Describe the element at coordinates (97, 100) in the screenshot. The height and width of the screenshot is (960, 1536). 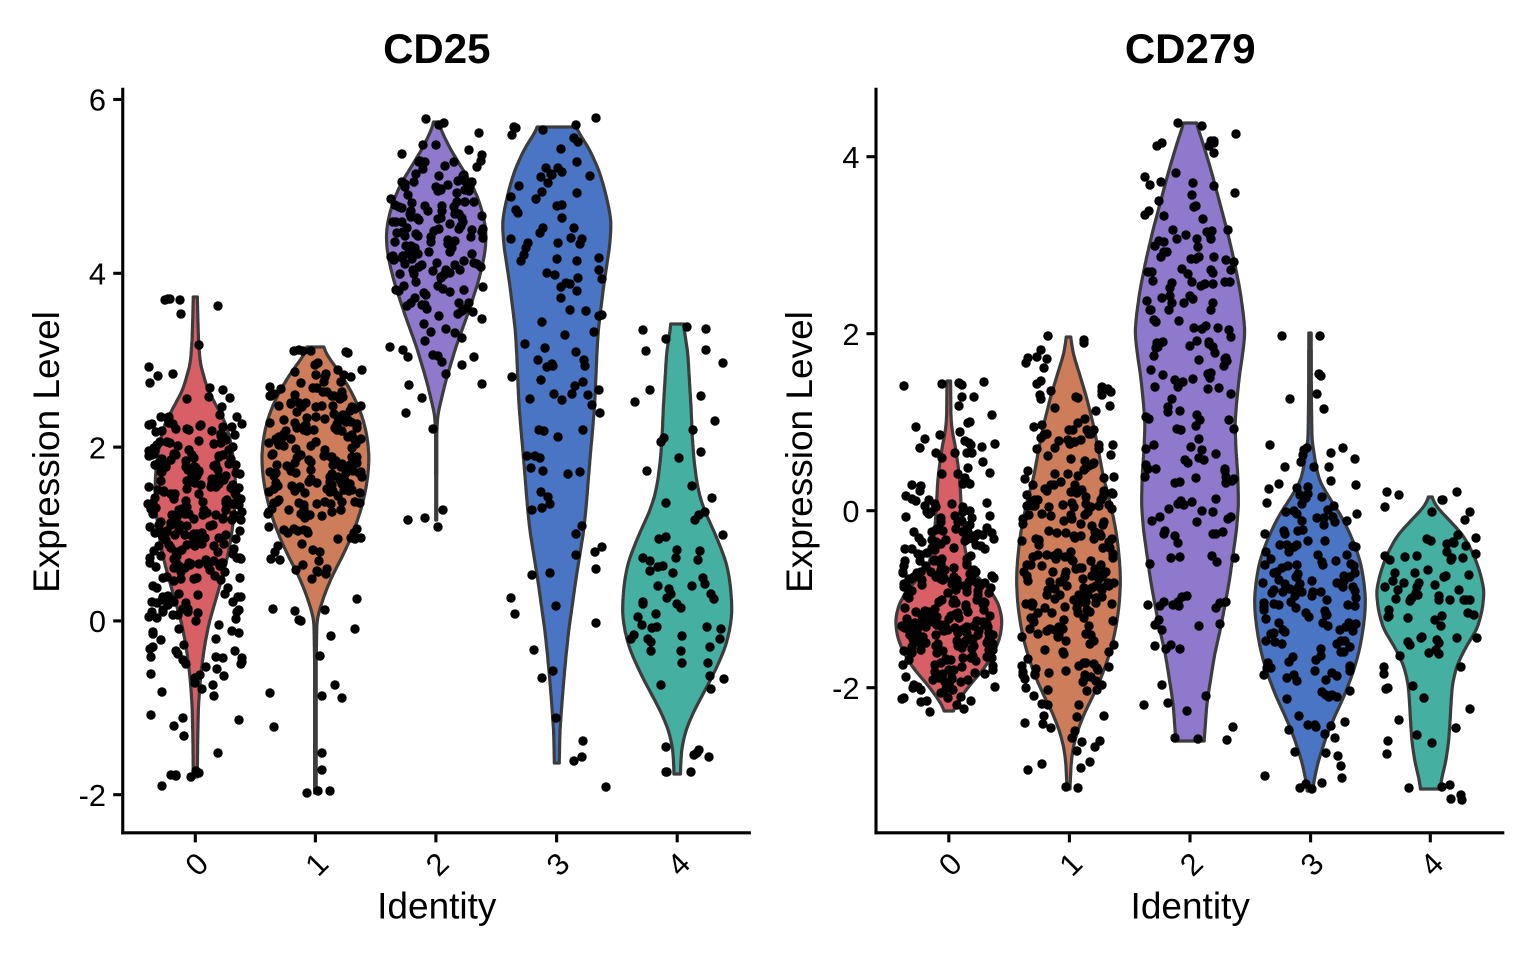
I see `svg-text: 6` at that location.